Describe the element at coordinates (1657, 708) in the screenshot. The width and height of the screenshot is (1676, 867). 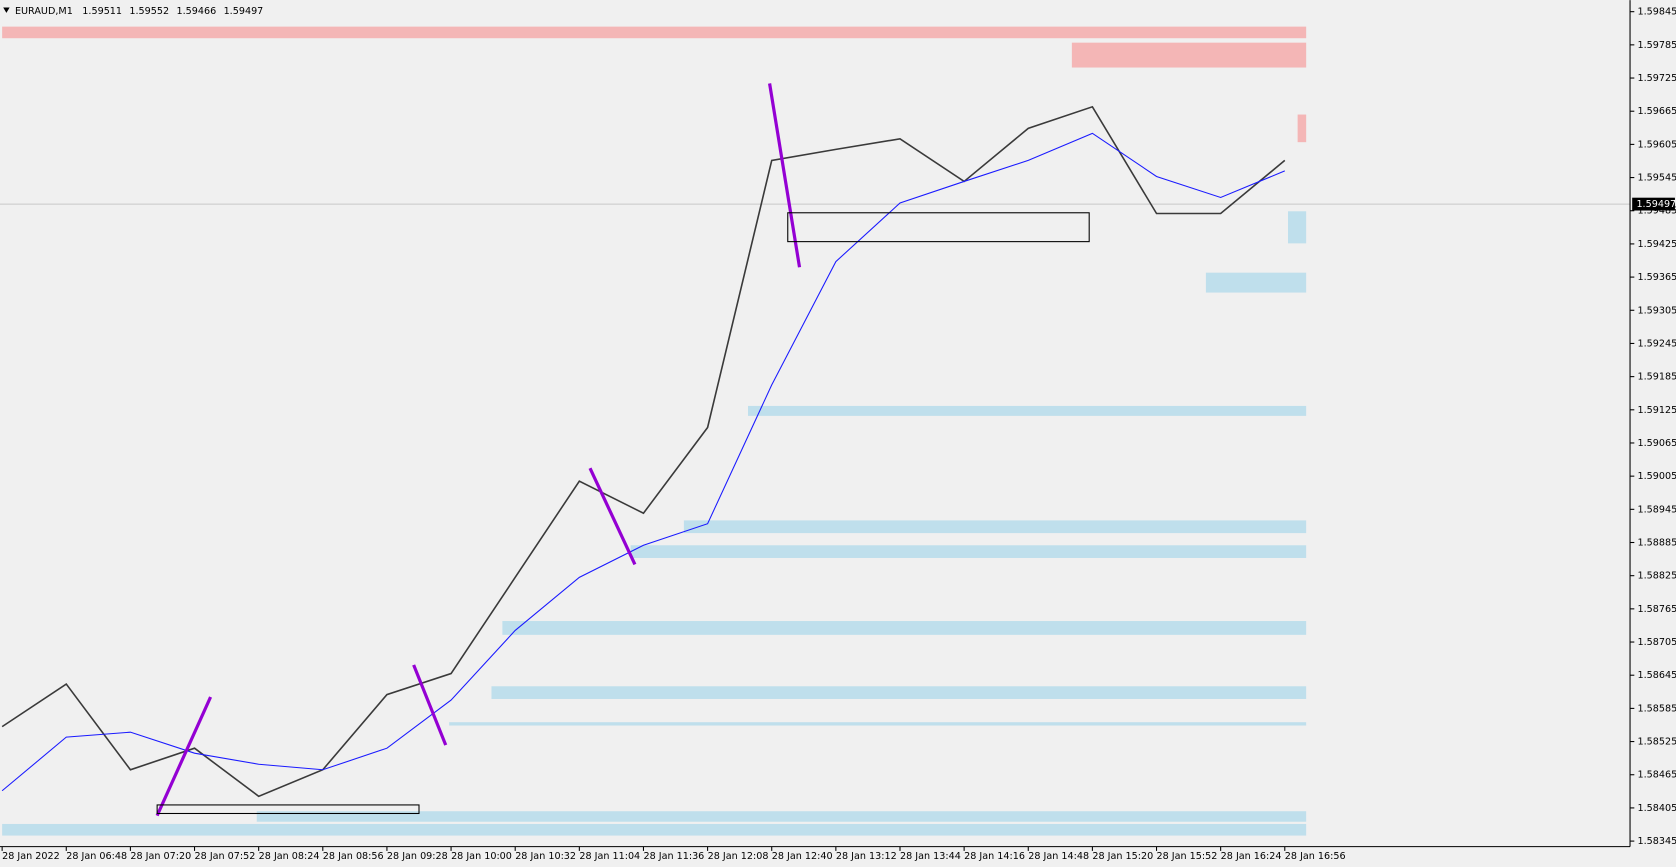
I see `y-tick-label: 1.58585` at that location.